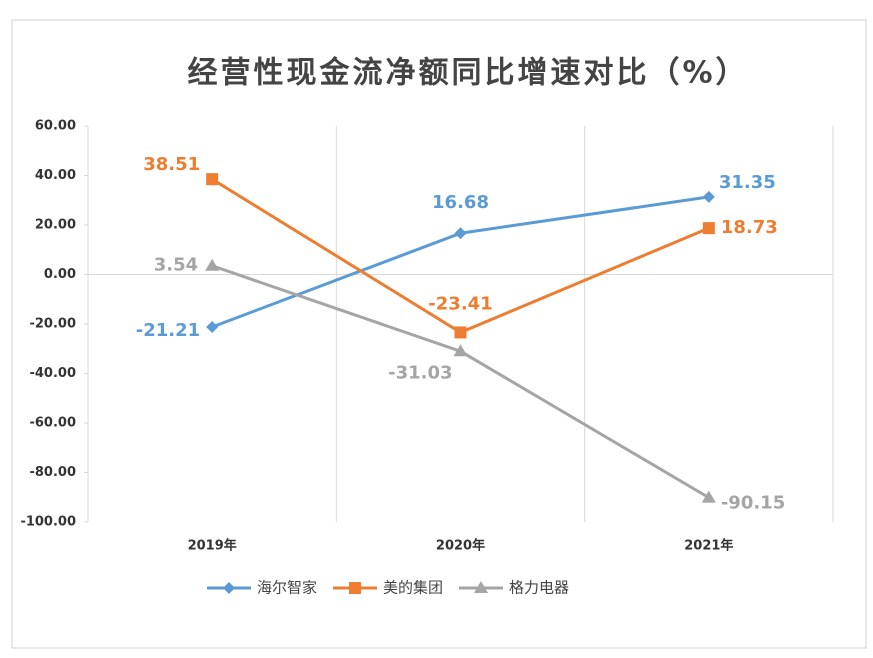 This screenshot has height=658, width=873. What do you see at coordinates (413, 588) in the screenshot?
I see `legend-label: 美的集团` at bounding box center [413, 588].